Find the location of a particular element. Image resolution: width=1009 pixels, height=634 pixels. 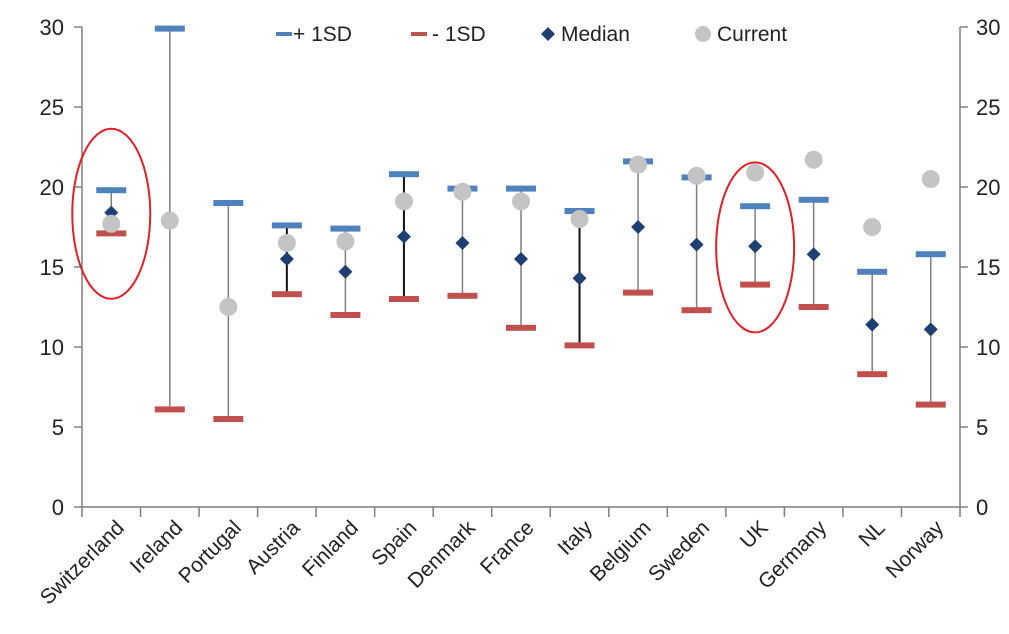

legend-plus-sd-label: + 1SD is located at coordinates (322, 34).